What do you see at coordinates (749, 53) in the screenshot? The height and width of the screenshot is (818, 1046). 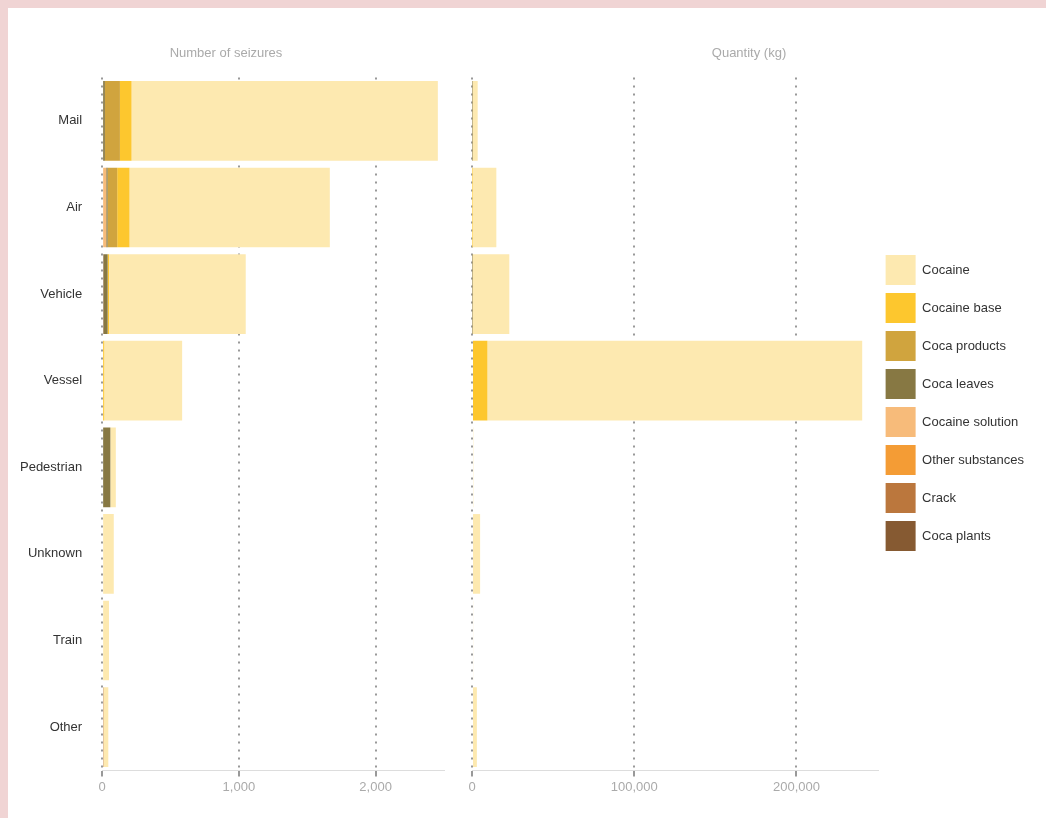 I see `x-axis-title: Quantity (kg)` at bounding box center [749, 53].